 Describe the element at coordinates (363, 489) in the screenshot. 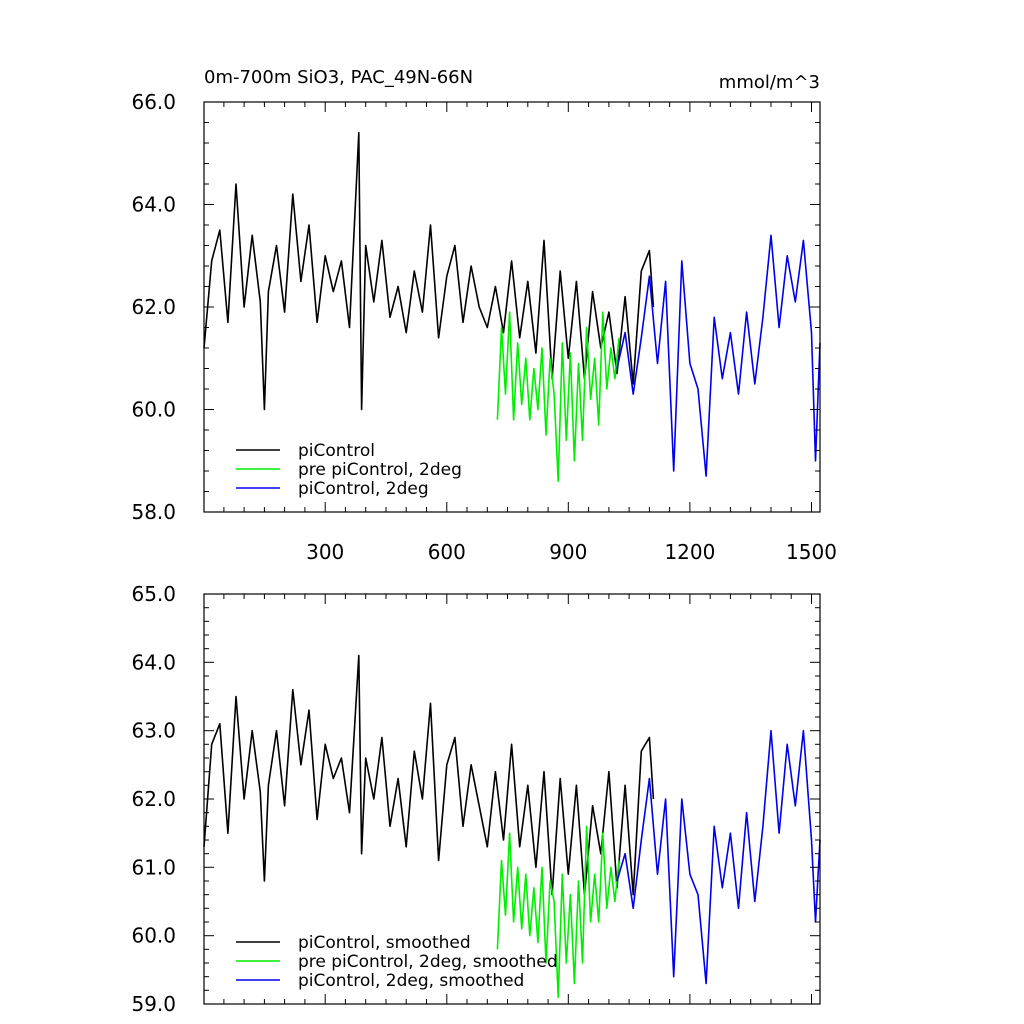

I see `legend-label-3: piControl, 2deg` at that location.